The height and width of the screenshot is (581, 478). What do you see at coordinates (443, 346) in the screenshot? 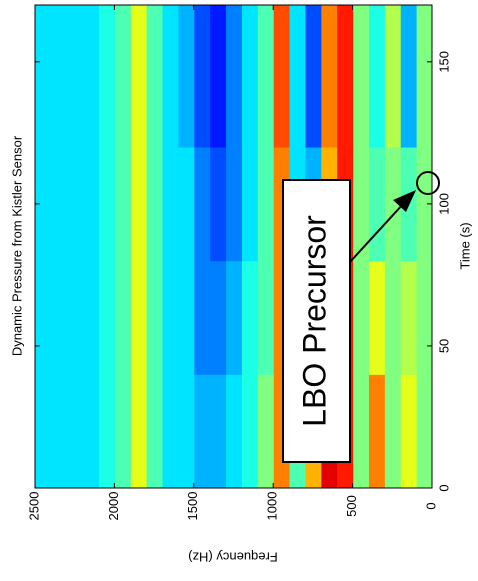
I see `x-tick-label: 50` at bounding box center [443, 346].